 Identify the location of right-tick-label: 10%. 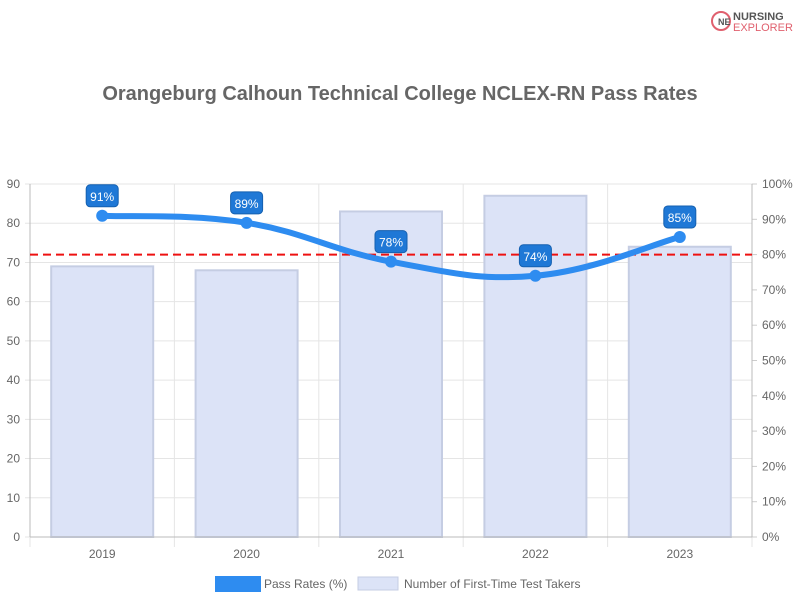
(774, 502).